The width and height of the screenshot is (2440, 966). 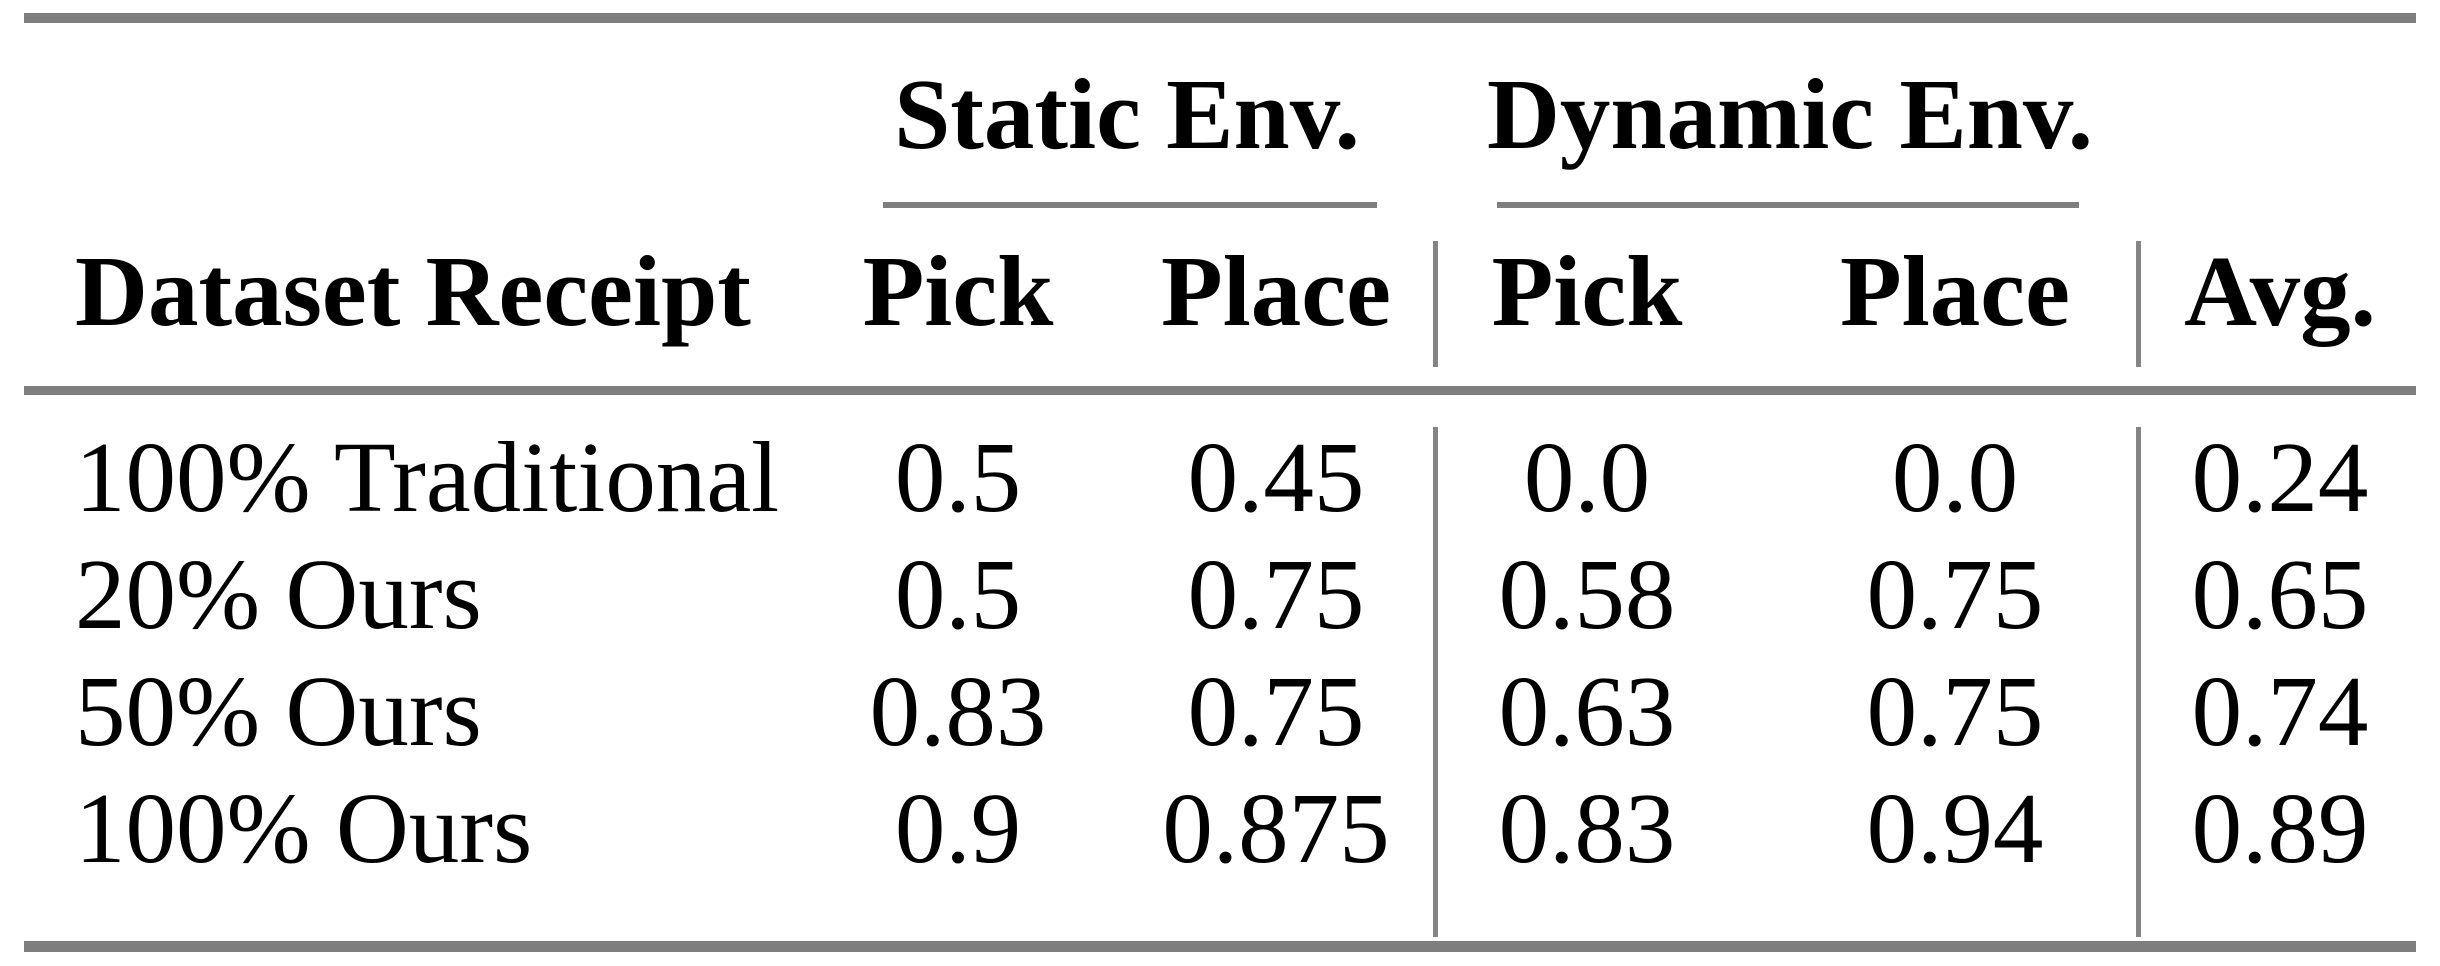 What do you see at coordinates (1276, 291) in the screenshot?
I see `column-header-static-place: Place` at bounding box center [1276, 291].